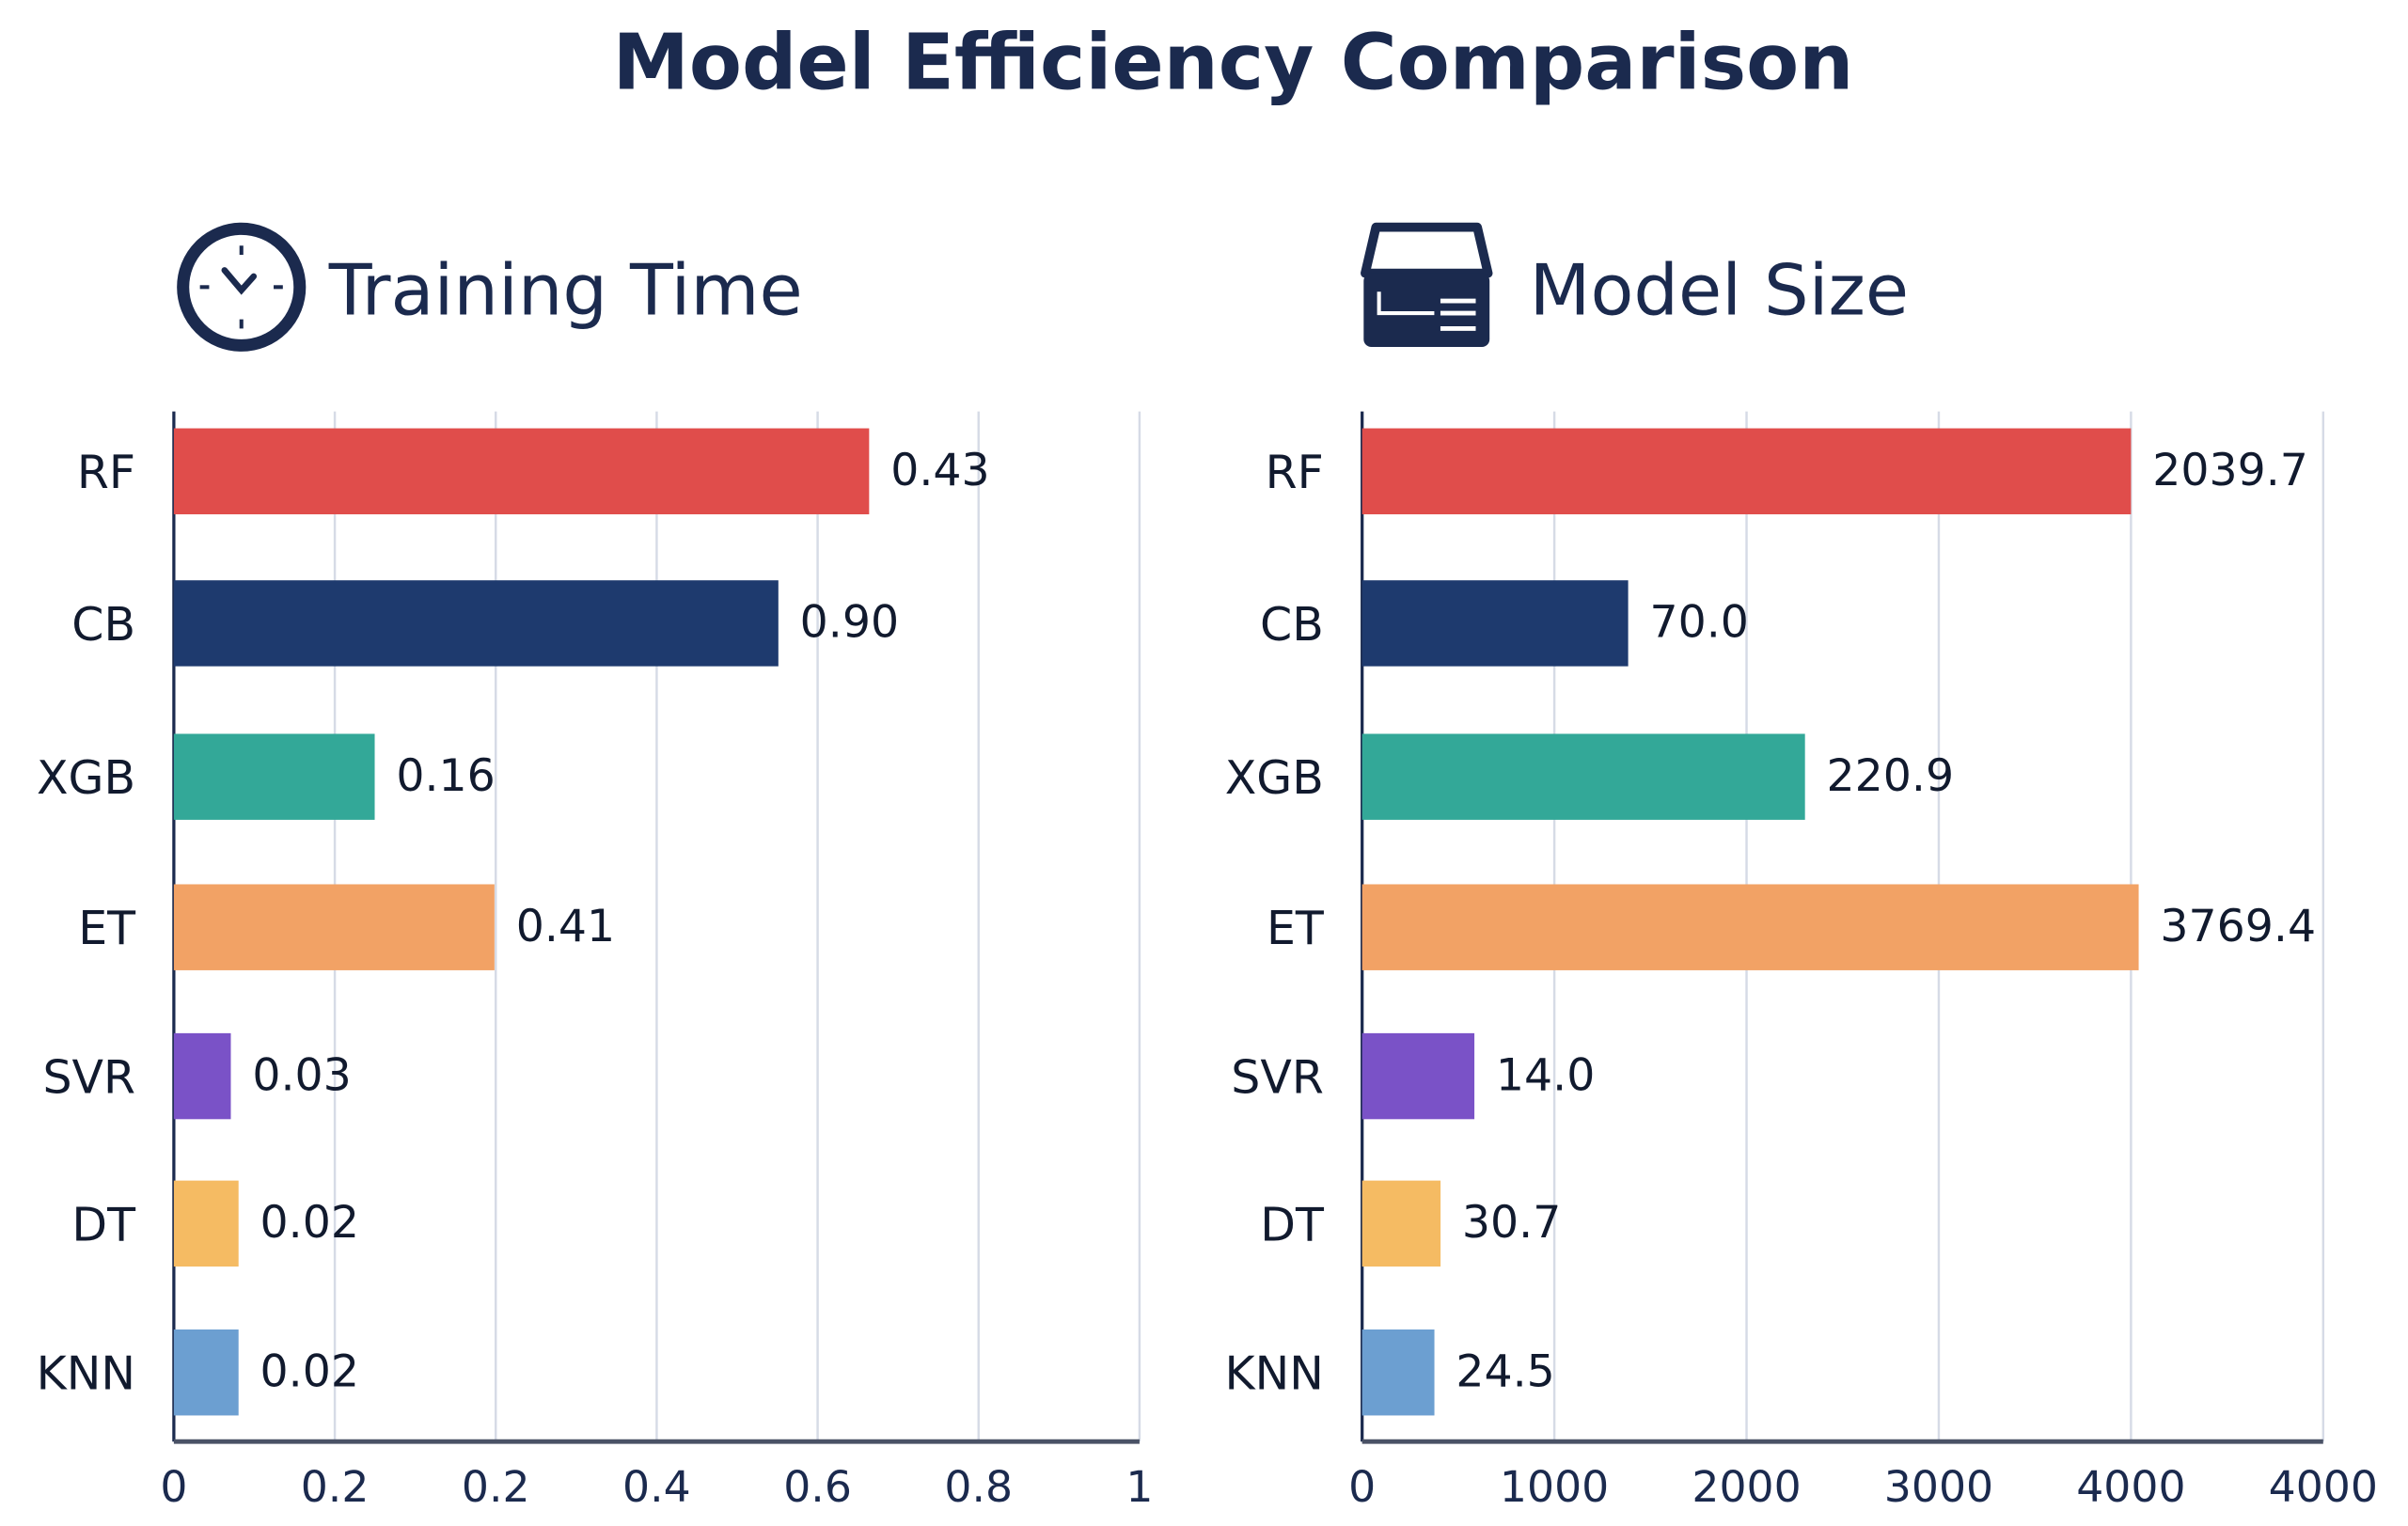 Image resolution: width=2408 pixels, height=1526 pixels. What do you see at coordinates (206, 1372) in the screenshot?
I see `training-time-bar-knn` at bounding box center [206, 1372].